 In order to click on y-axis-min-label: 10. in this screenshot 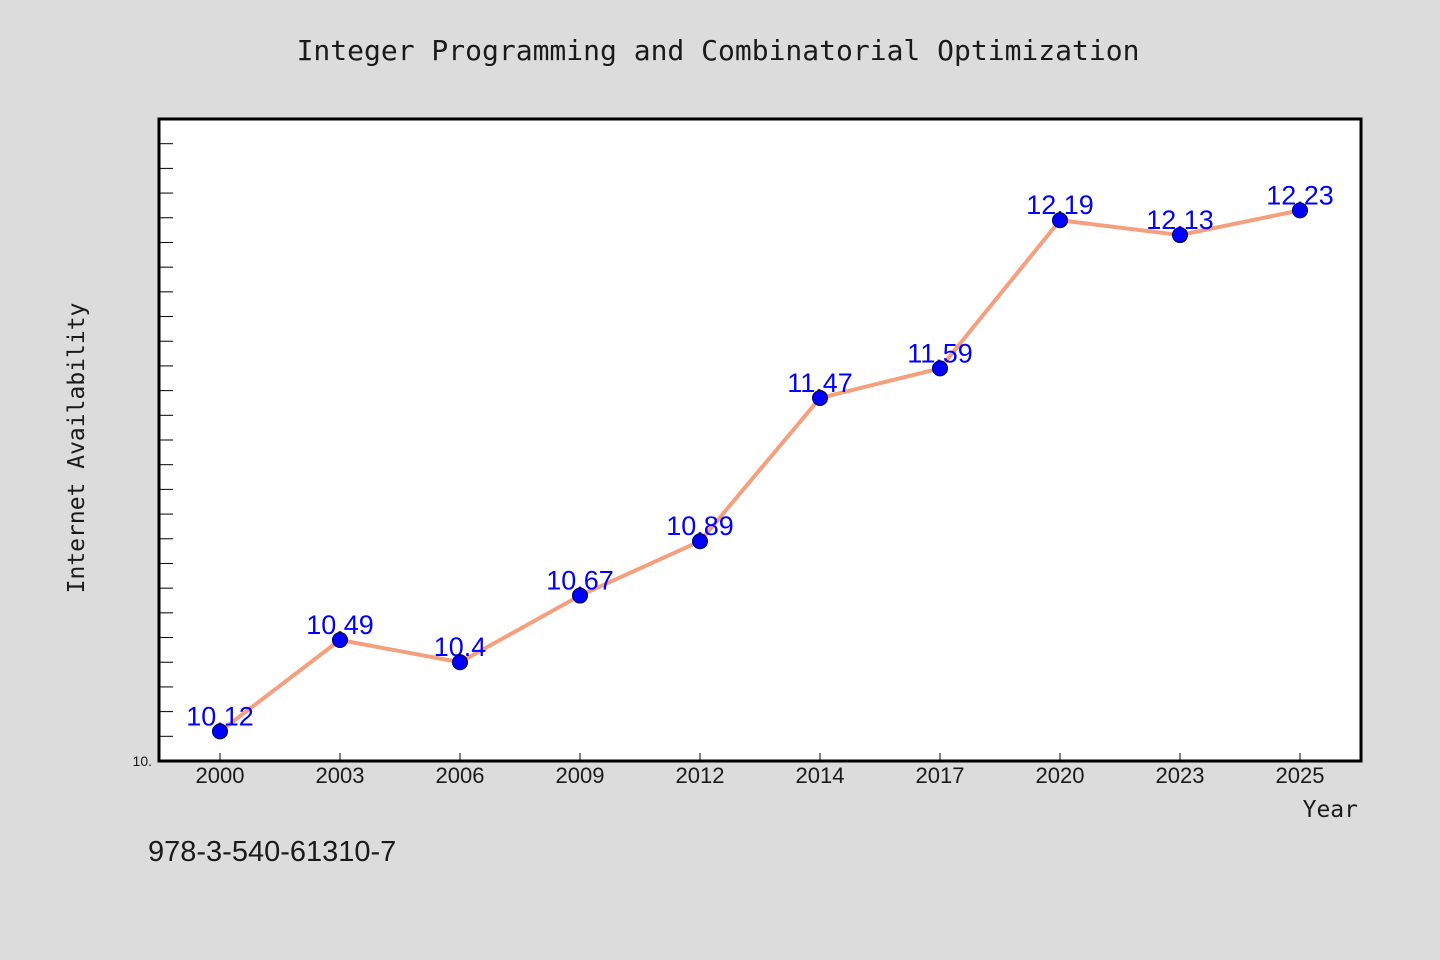, I will do `click(142, 761)`.